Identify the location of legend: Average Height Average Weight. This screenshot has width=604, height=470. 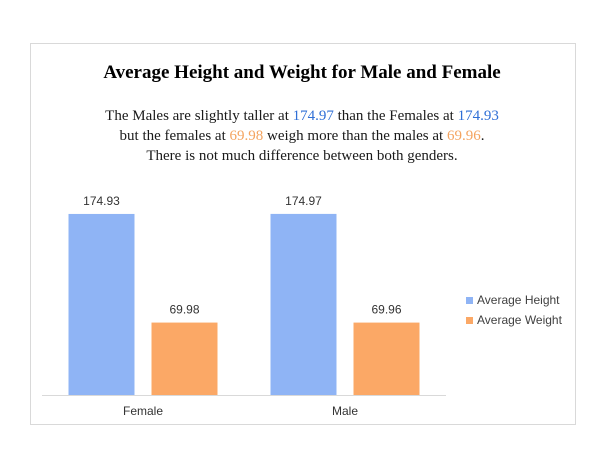
(514, 310).